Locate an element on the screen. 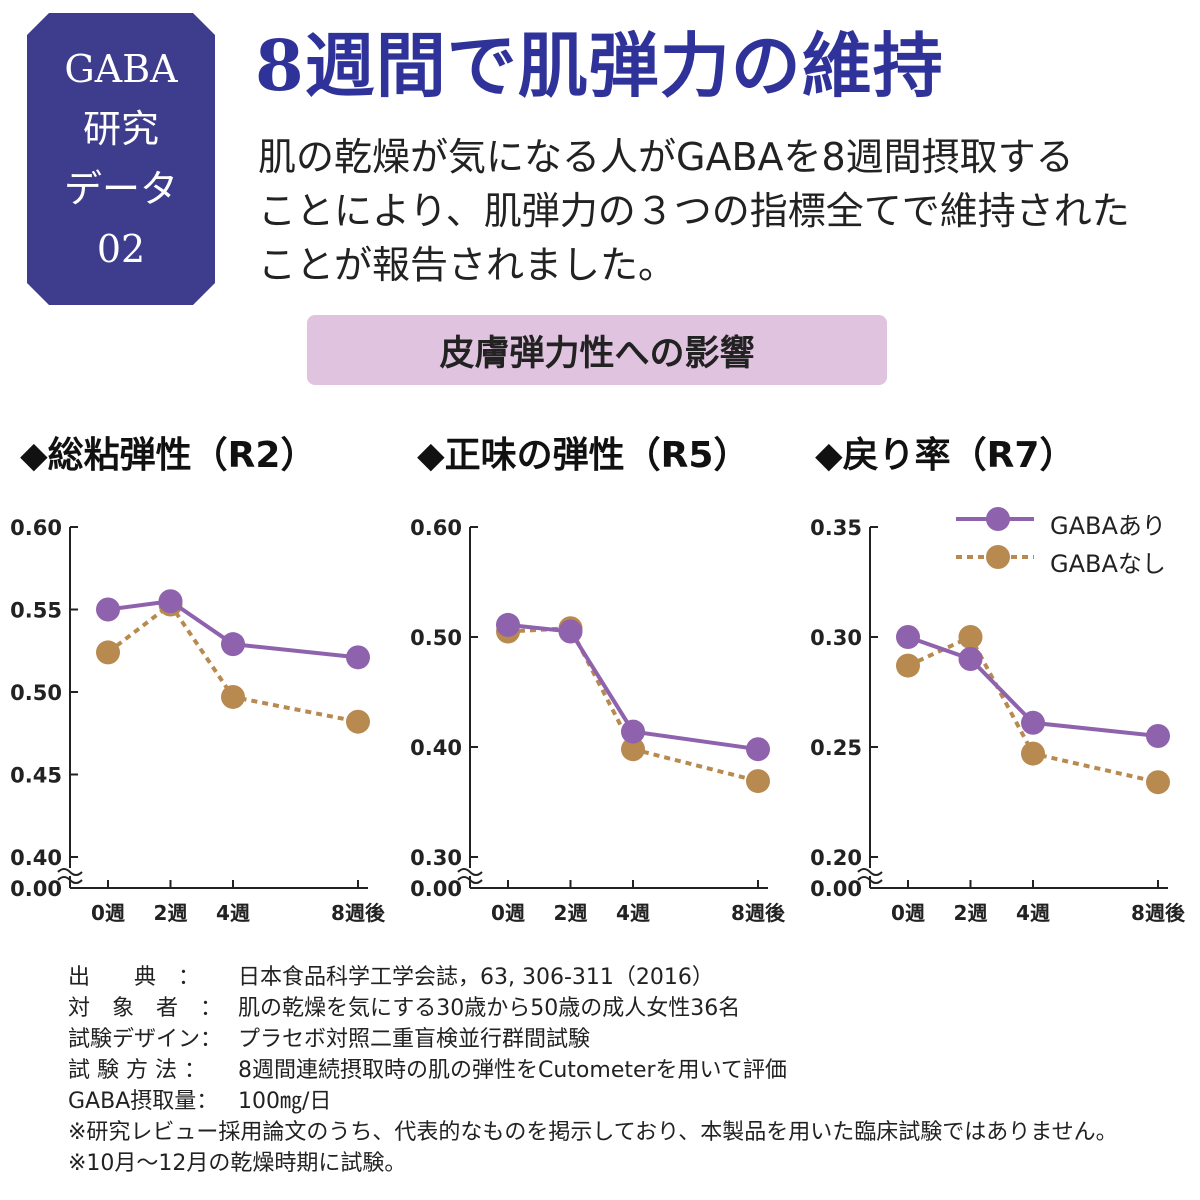 The width and height of the screenshot is (1200, 1200). chart-r2: 0.60 0.55 0.50 0.45 0.40 0.00 0週 2週 4週 8週後 is located at coordinates (198, 720).